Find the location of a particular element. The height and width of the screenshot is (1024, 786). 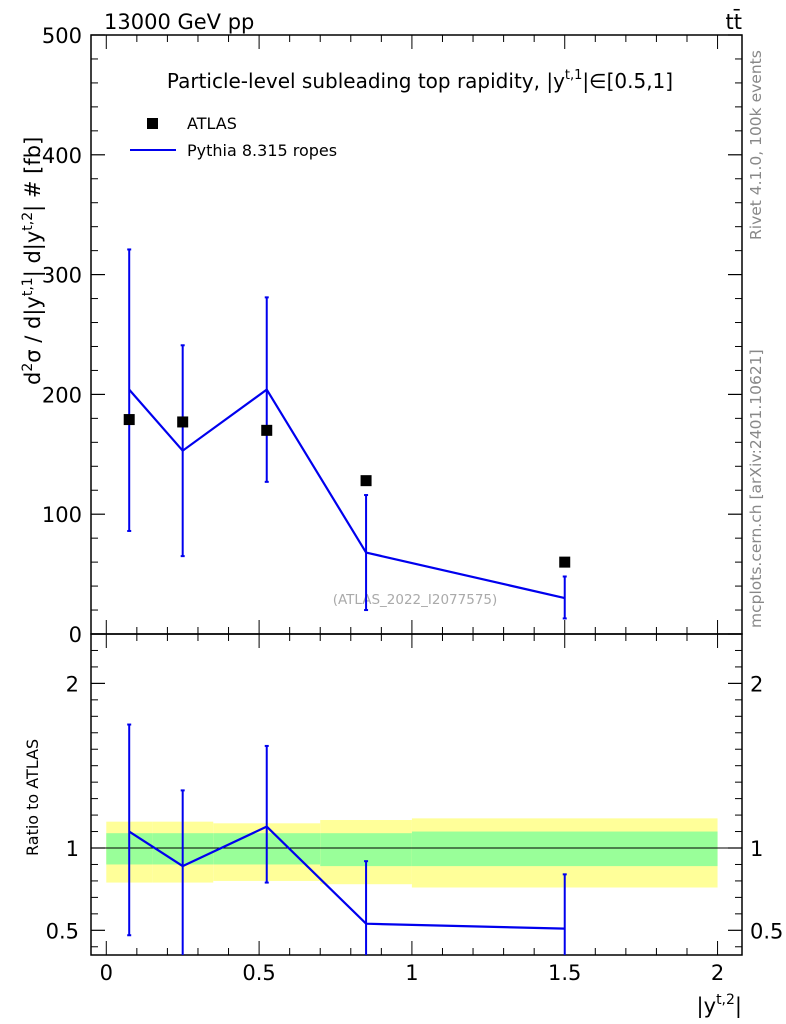

y-tick-label: 200 is located at coordinates (62, 395).